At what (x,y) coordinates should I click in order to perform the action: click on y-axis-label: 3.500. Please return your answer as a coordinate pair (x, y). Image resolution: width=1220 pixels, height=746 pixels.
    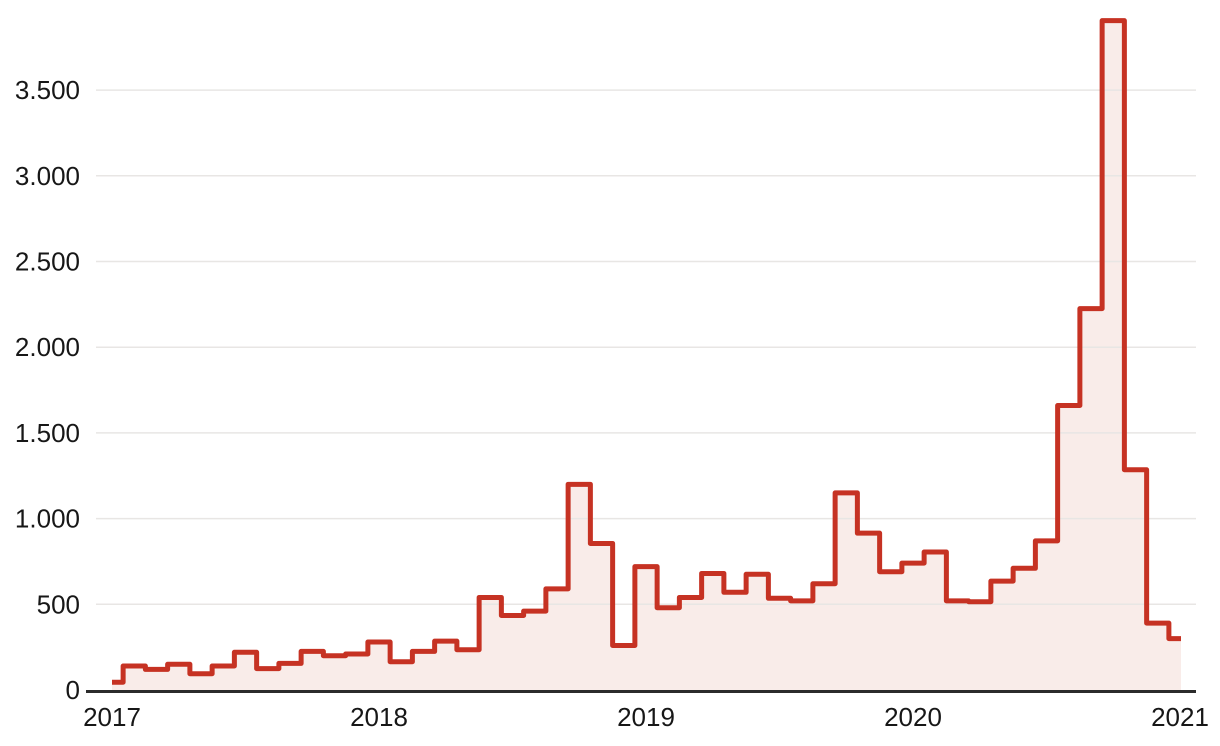
    Looking at the image, I should click on (47, 90).